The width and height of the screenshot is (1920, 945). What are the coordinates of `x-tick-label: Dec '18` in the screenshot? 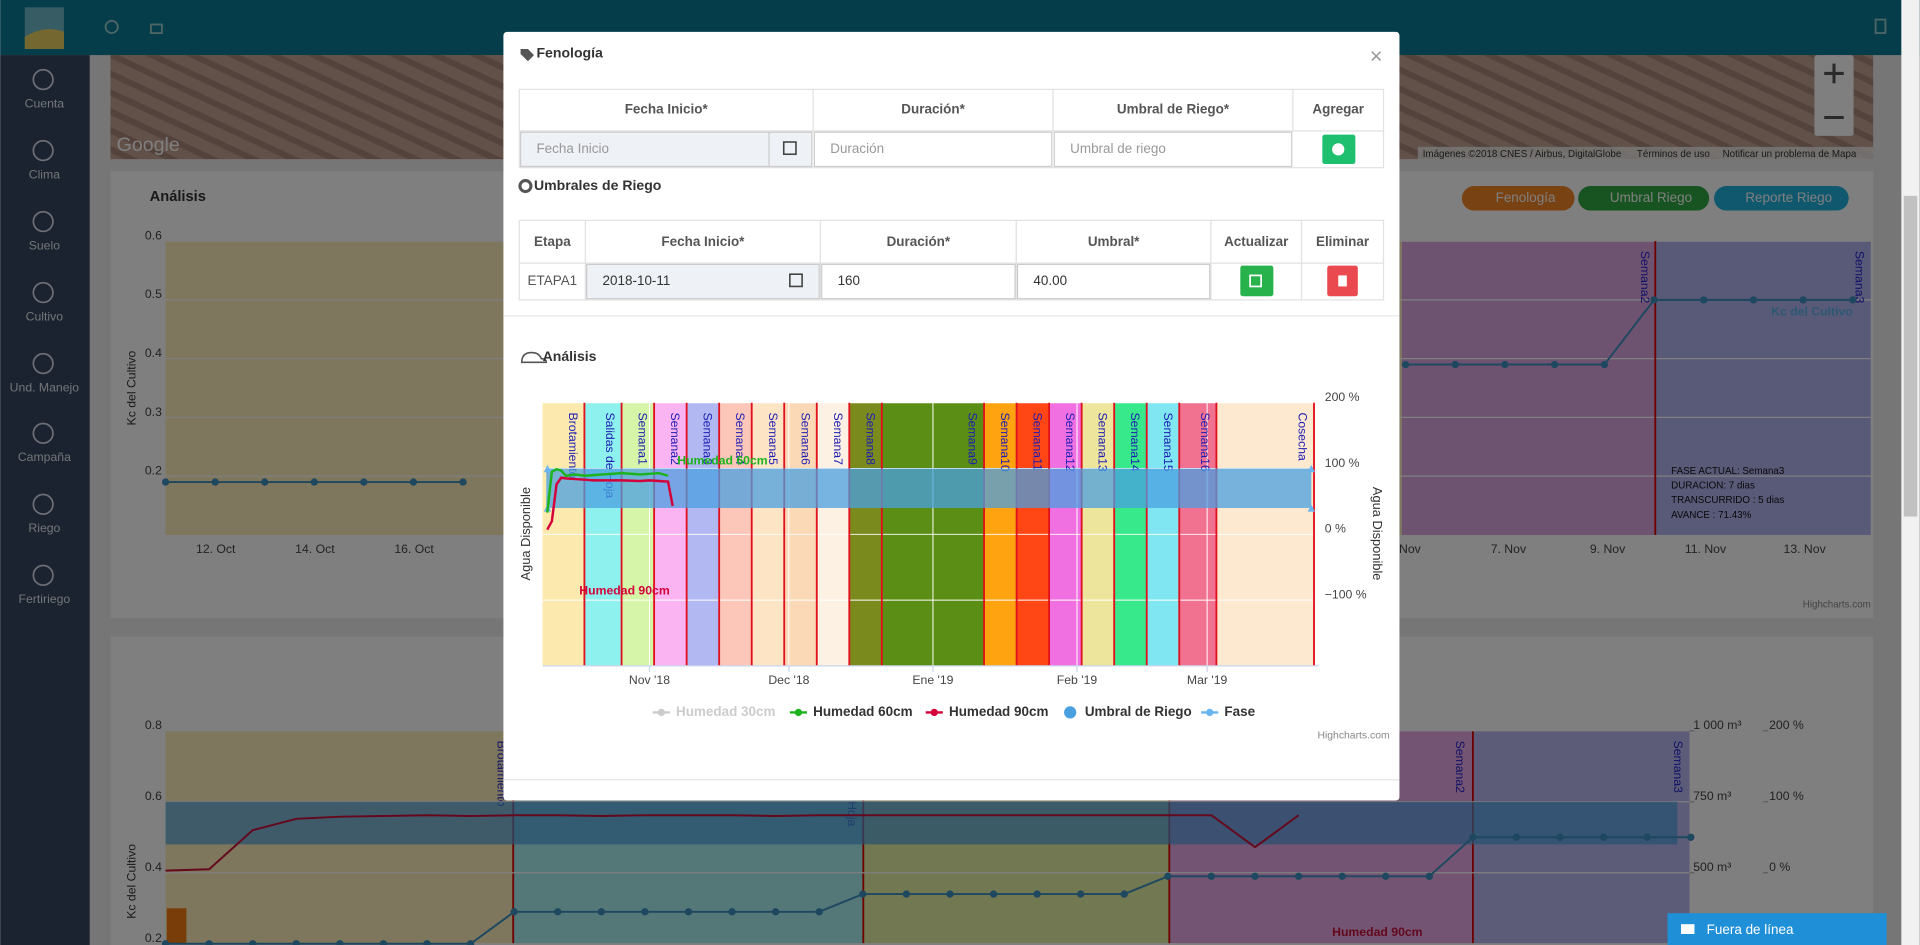 It's located at (788, 680).